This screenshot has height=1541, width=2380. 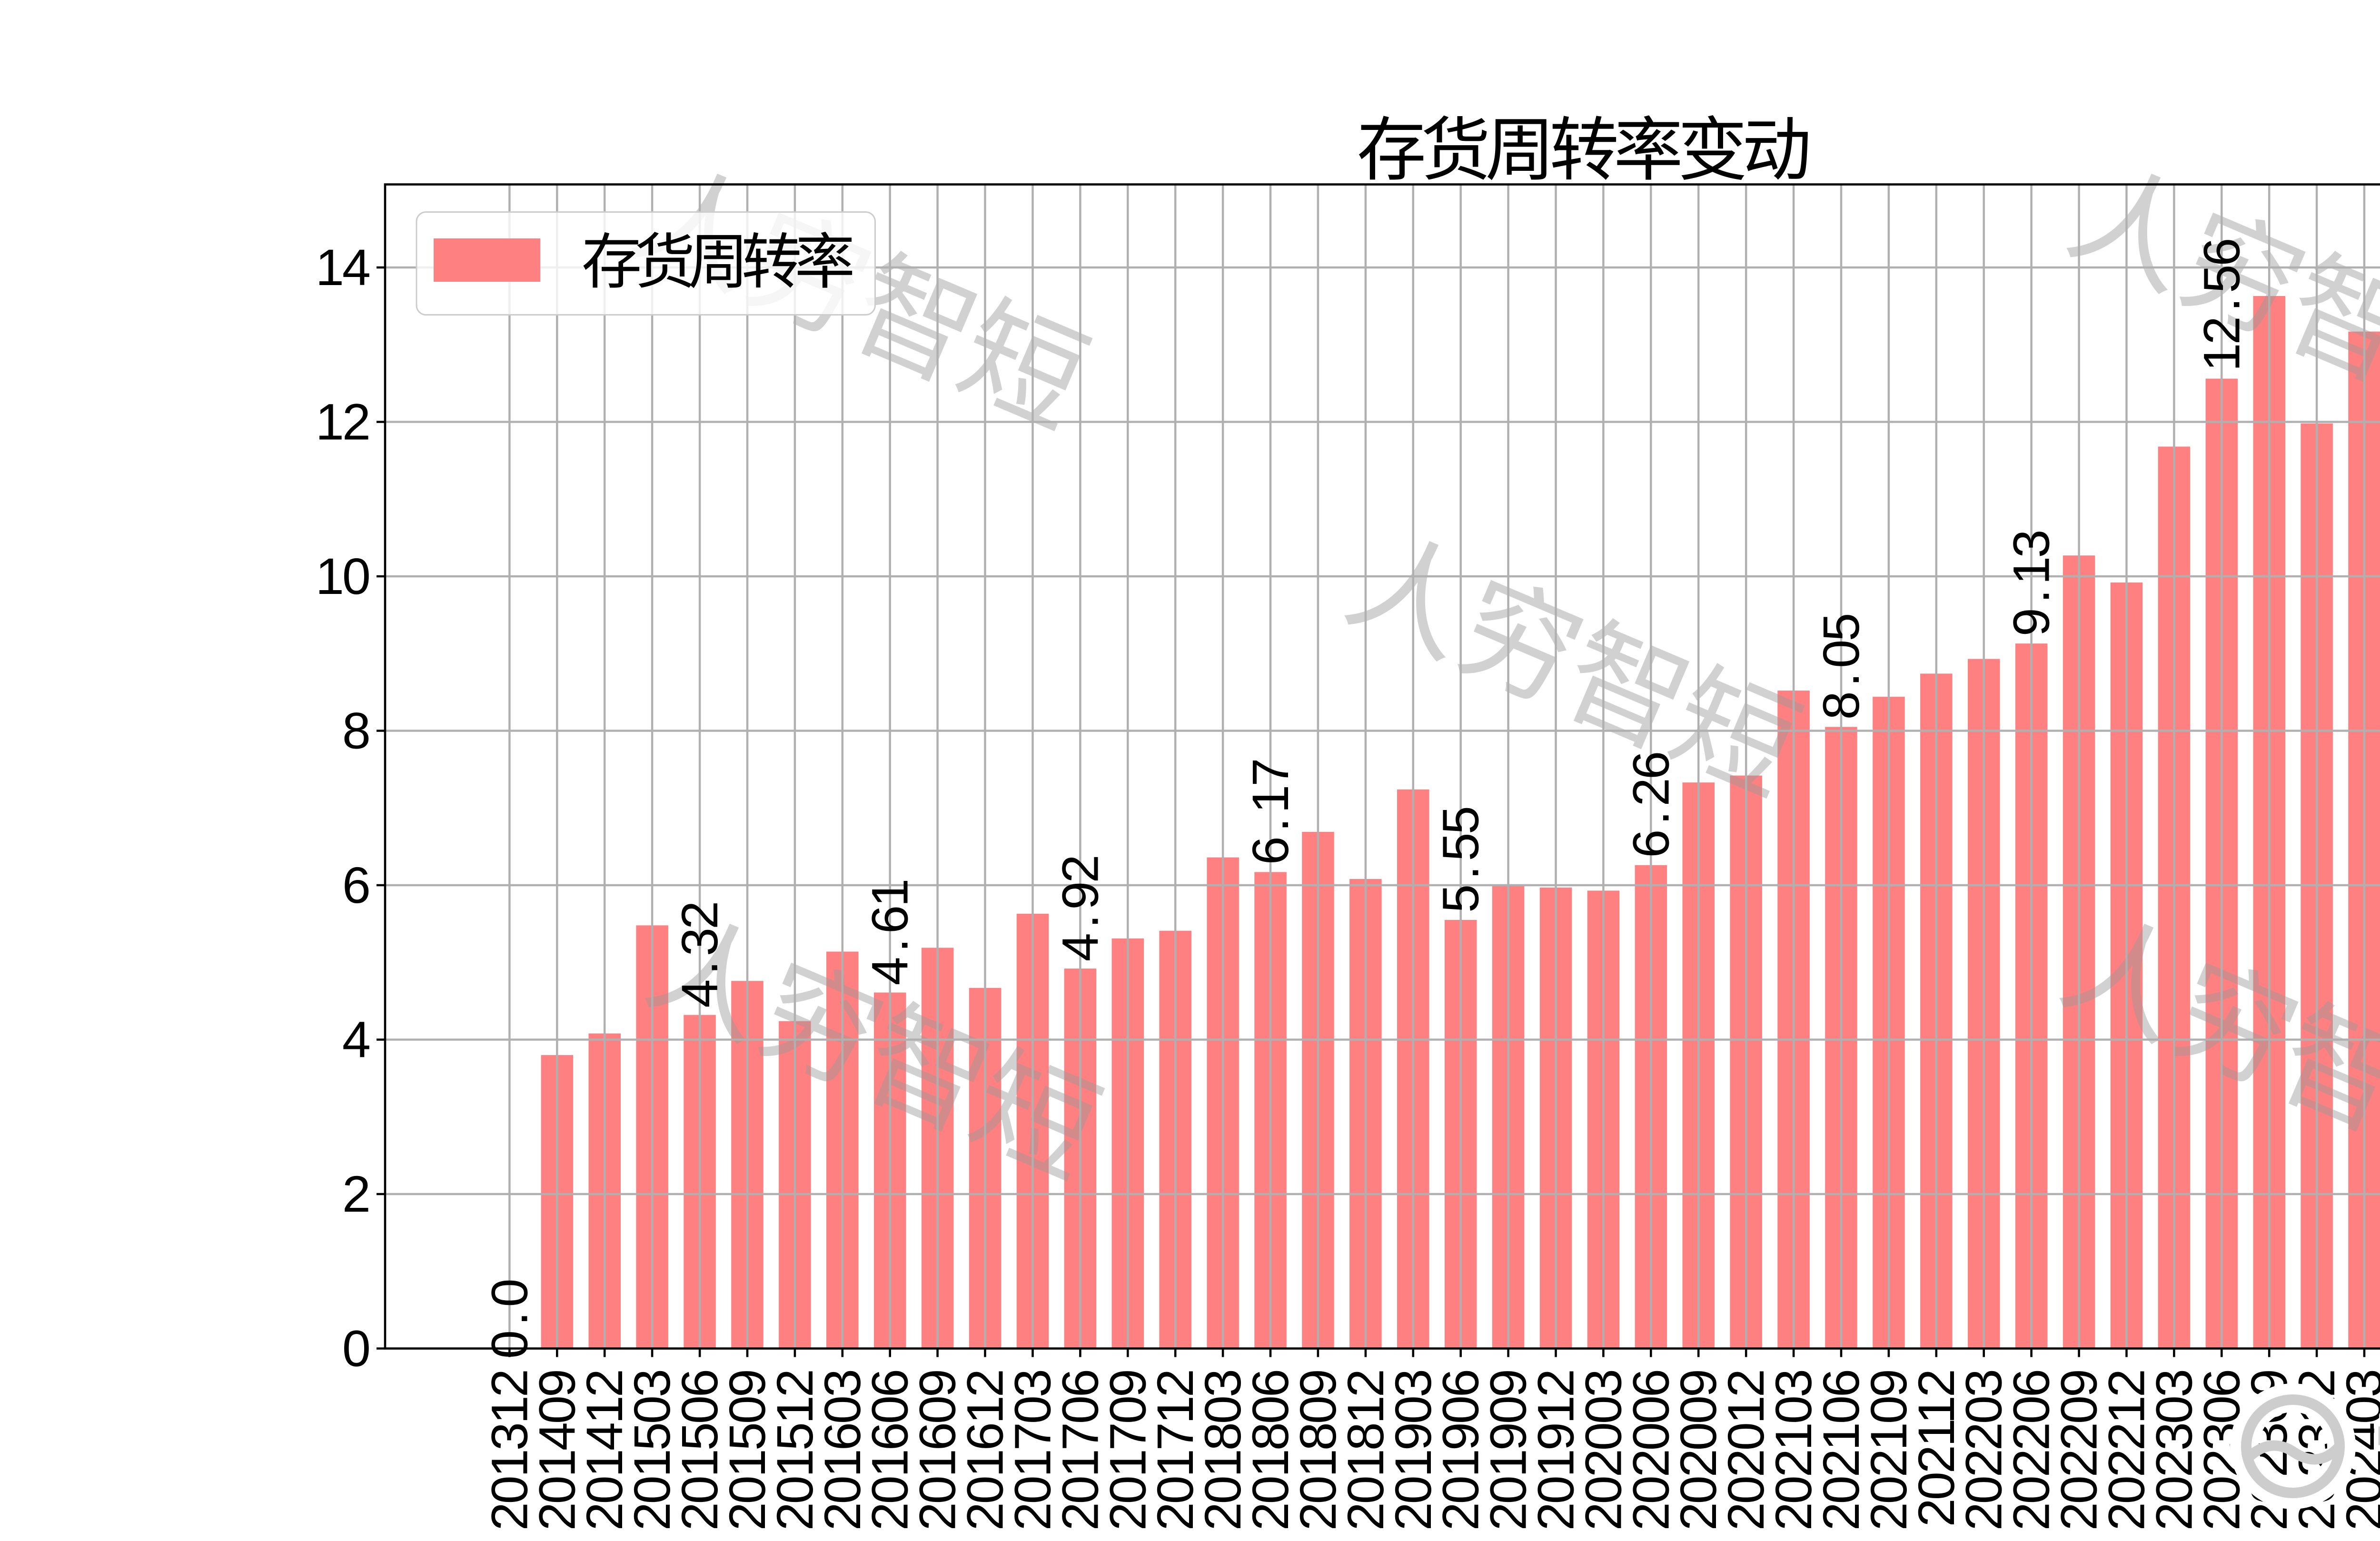 I want to click on svg-text: 202112, so click(x=1936, y=1449).